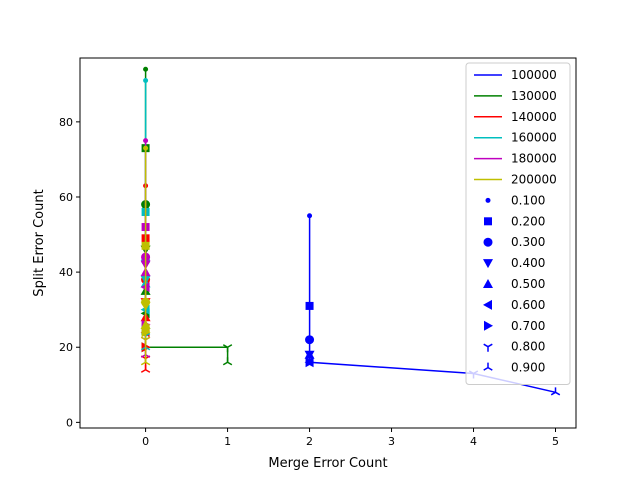 The image size is (640, 480). I want to click on legend-entry-0.800: 0.800, so click(514, 347).